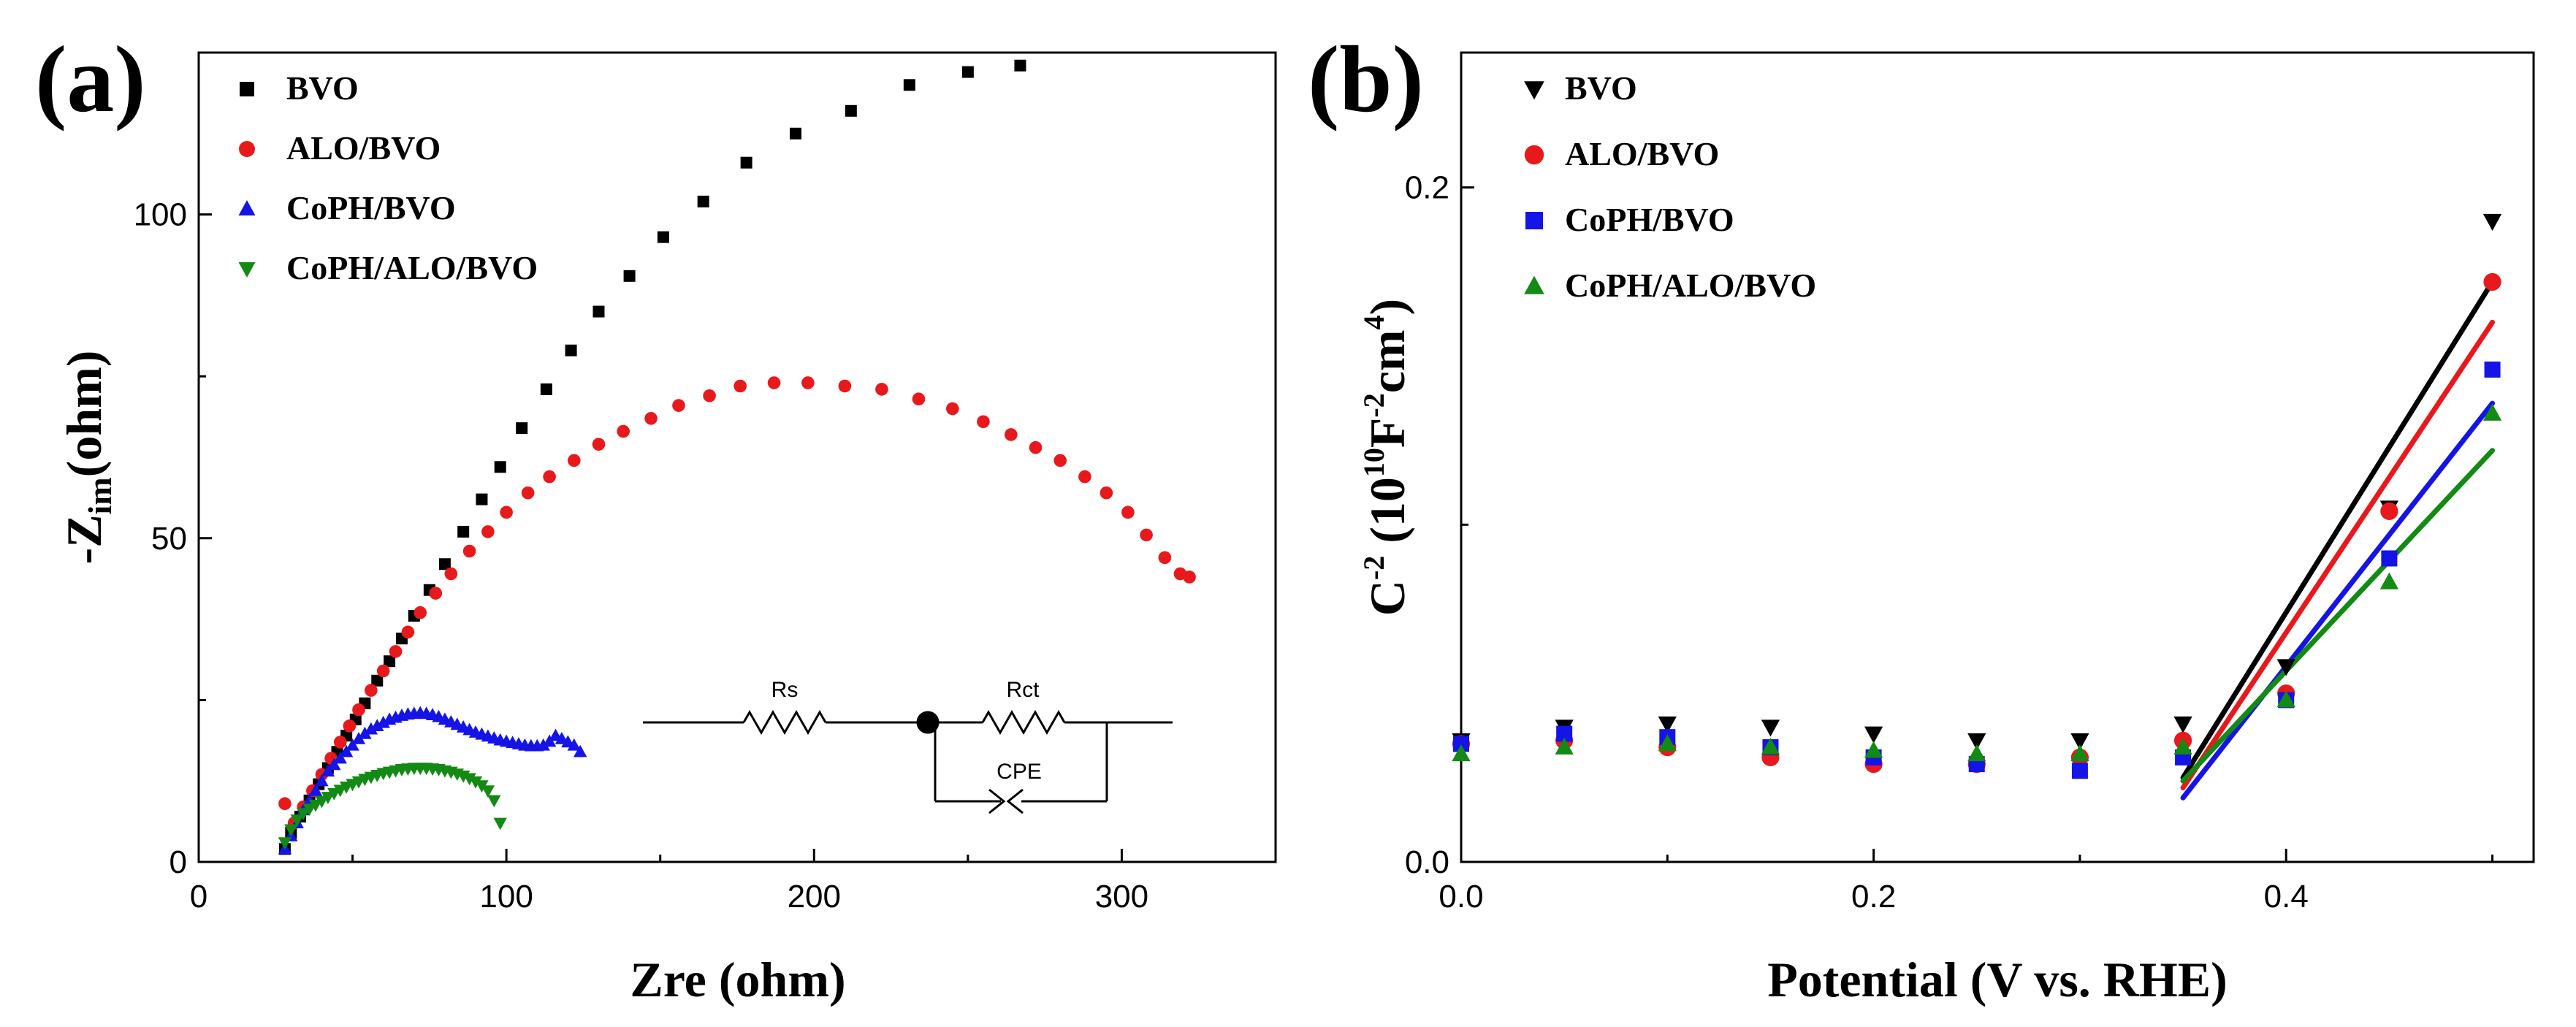 The image size is (2576, 1027). Describe the element at coordinates (2287, 897) in the screenshot. I see `x-tick-label: 0.4` at that location.